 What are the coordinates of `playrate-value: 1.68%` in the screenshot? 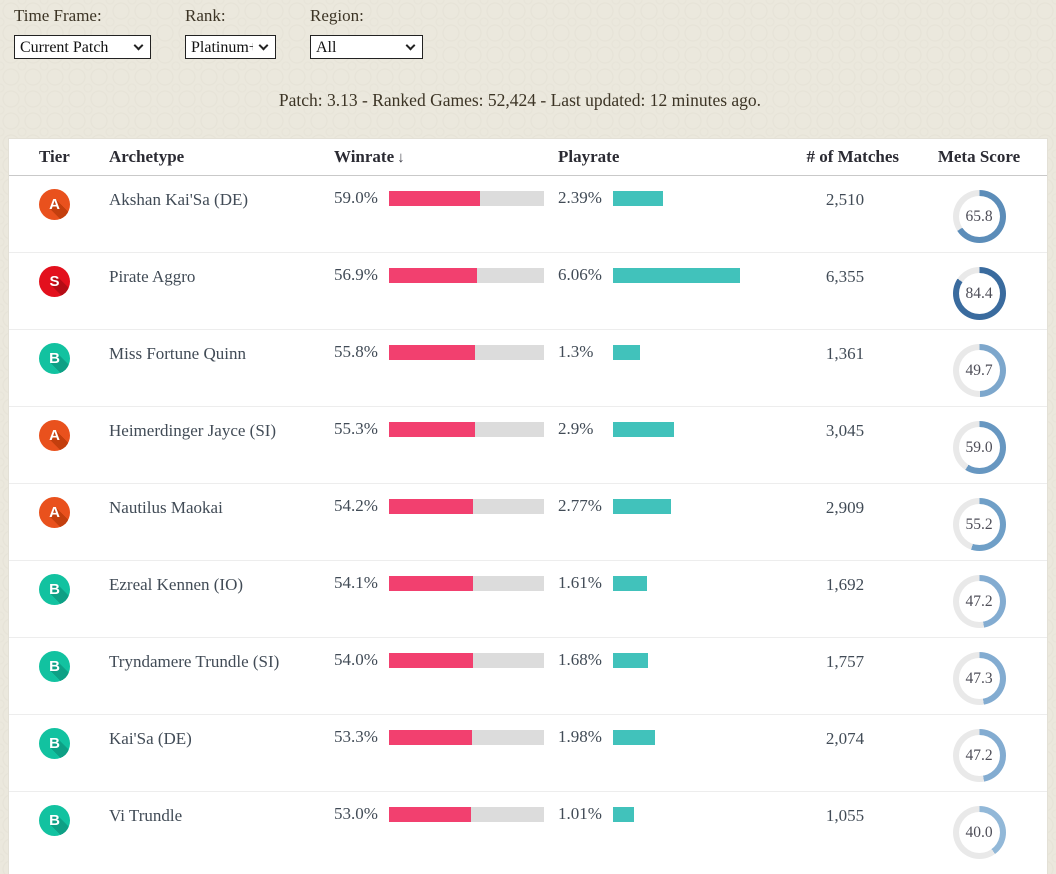 It's located at (580, 659).